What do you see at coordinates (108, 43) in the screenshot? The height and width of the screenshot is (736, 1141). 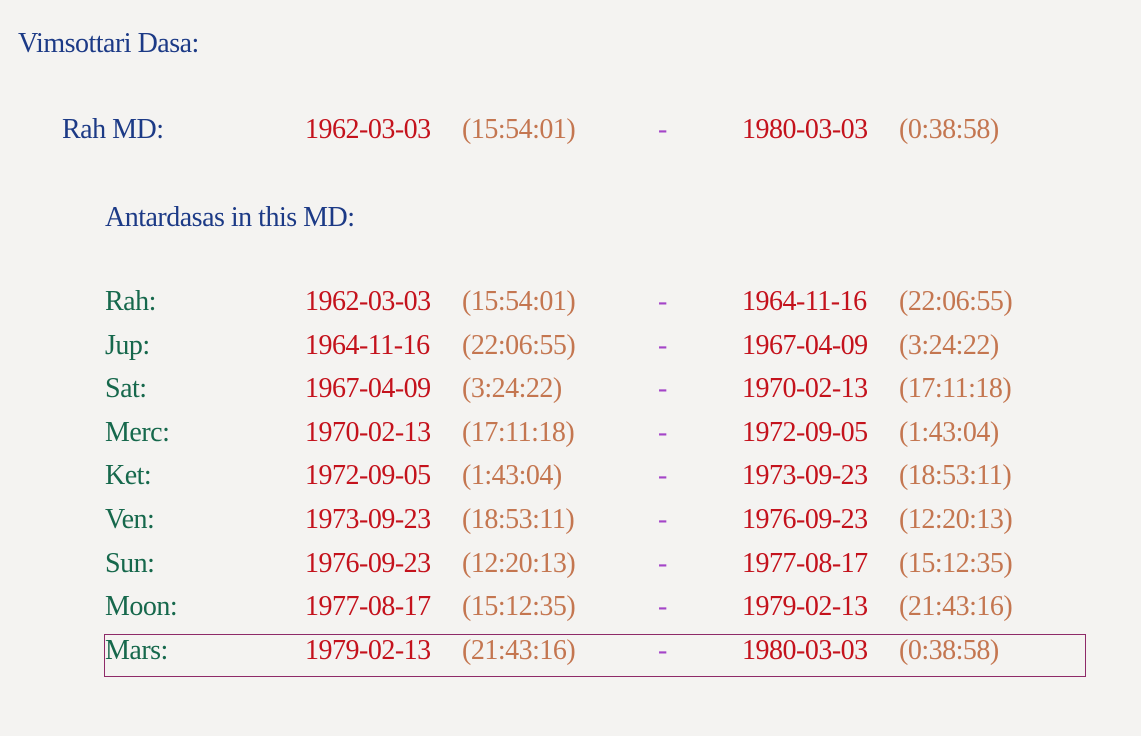 I see `title: Vimsottari Dasa:` at bounding box center [108, 43].